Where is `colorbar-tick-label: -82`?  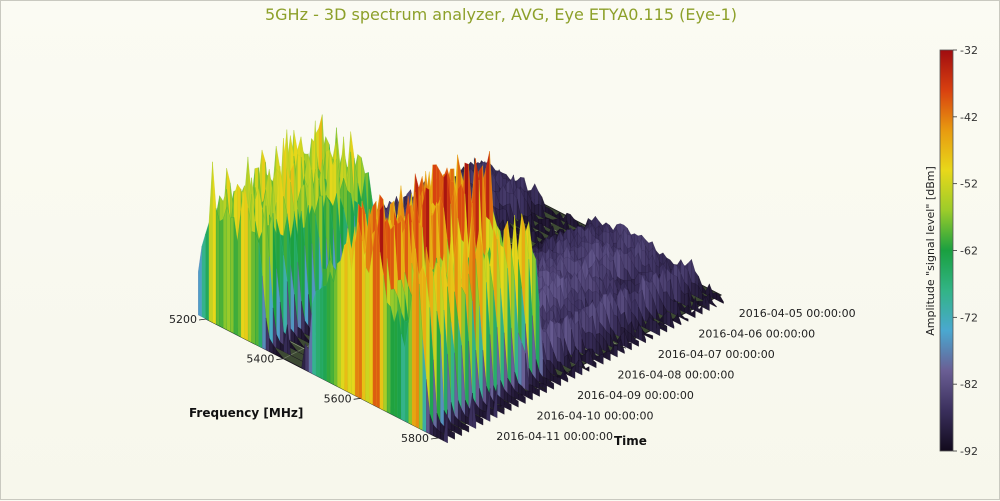 colorbar-tick-label: -82 is located at coordinates (969, 384).